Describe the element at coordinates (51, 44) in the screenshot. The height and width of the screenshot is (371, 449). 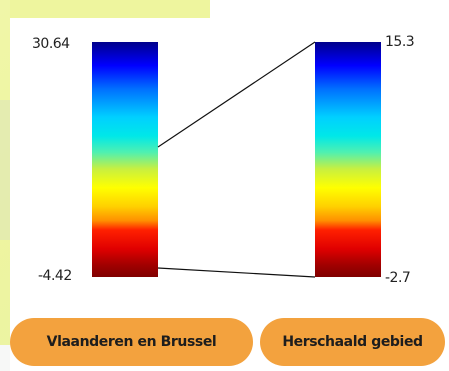
I see `left-max-value: 30.64` at that location.